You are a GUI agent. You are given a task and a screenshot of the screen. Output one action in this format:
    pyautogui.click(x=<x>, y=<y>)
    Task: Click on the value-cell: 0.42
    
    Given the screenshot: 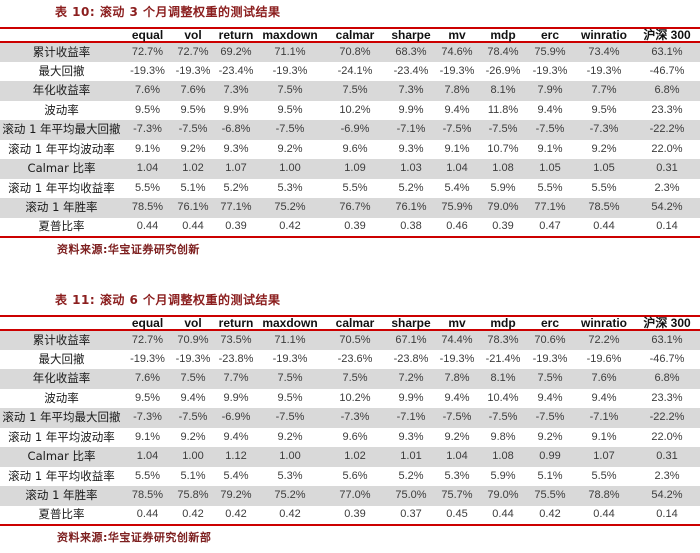 What is the action you would take?
    pyautogui.click(x=290, y=514)
    